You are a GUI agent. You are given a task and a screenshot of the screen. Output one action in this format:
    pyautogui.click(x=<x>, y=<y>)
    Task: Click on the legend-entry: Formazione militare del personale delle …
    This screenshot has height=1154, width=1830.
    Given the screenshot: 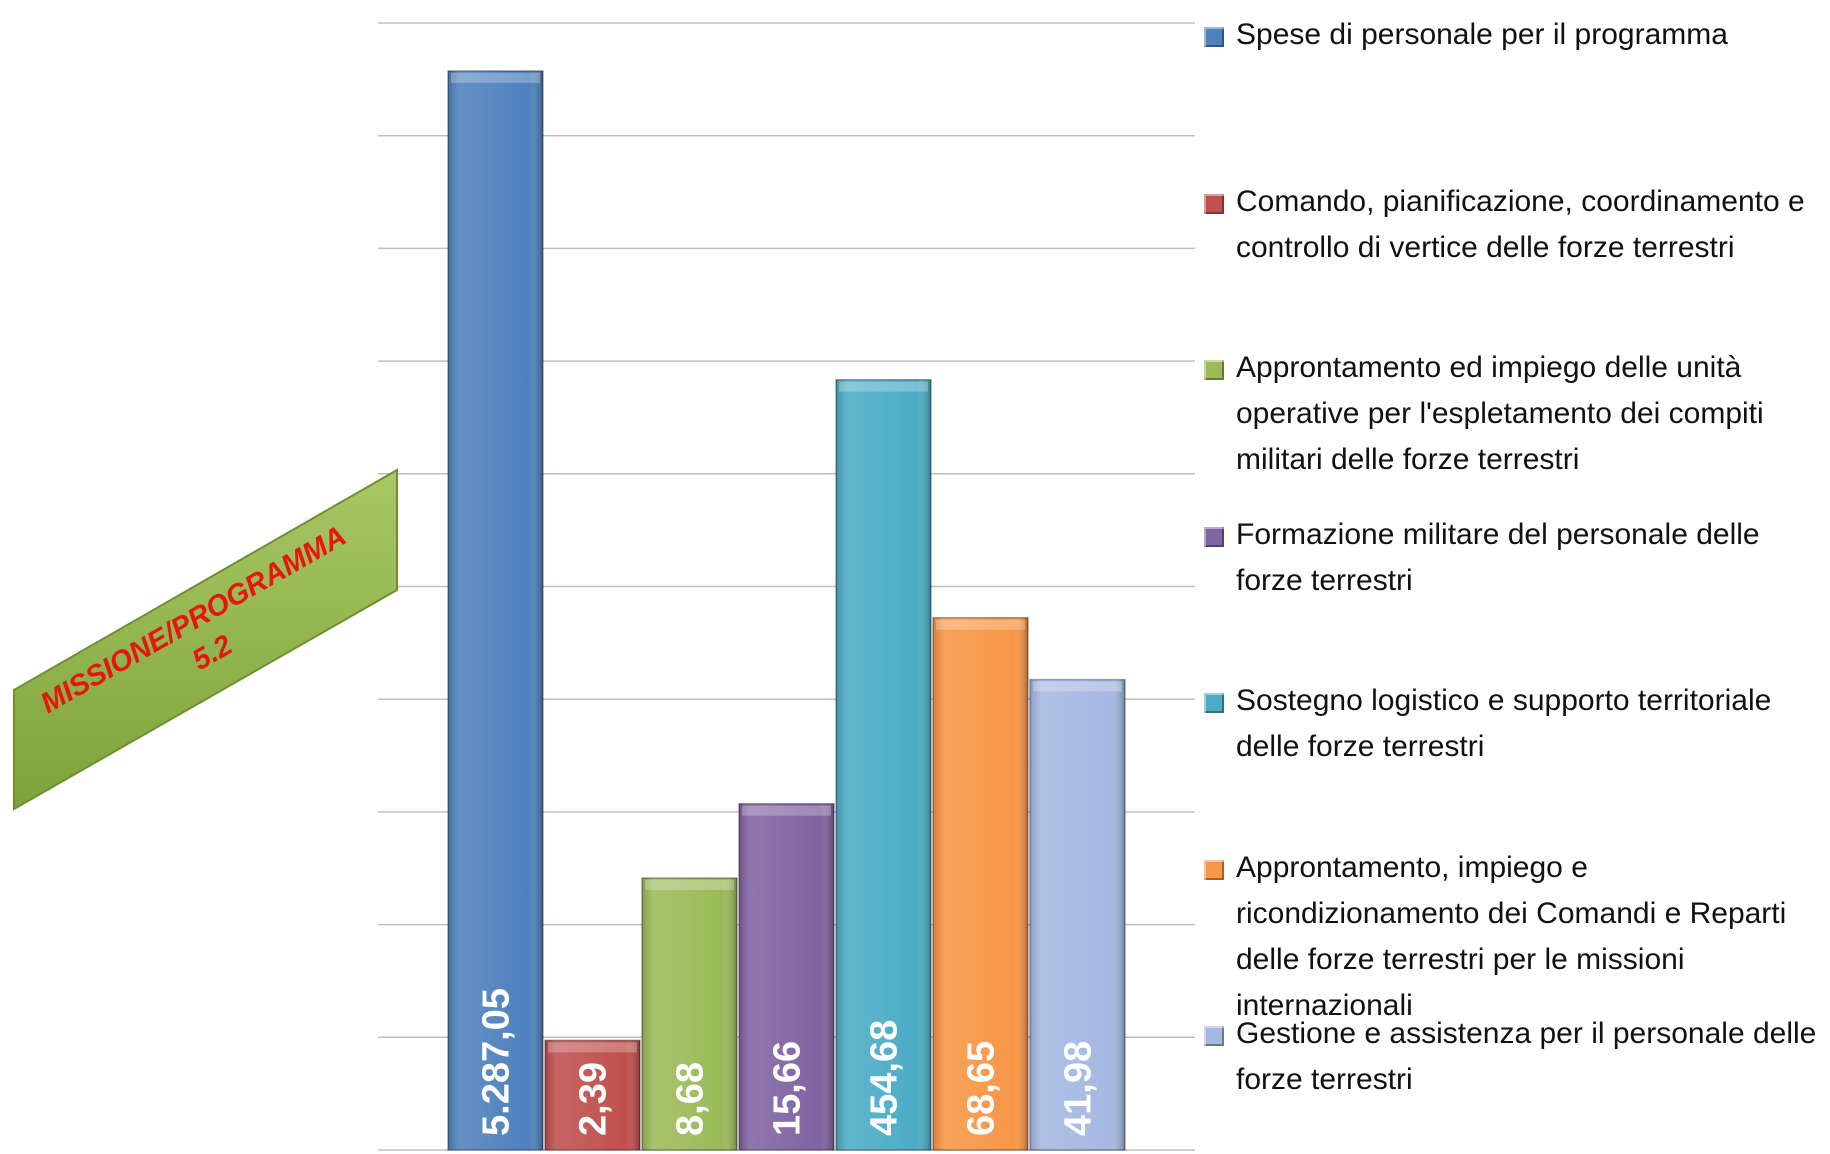 What is the action you would take?
    pyautogui.click(x=1514, y=558)
    